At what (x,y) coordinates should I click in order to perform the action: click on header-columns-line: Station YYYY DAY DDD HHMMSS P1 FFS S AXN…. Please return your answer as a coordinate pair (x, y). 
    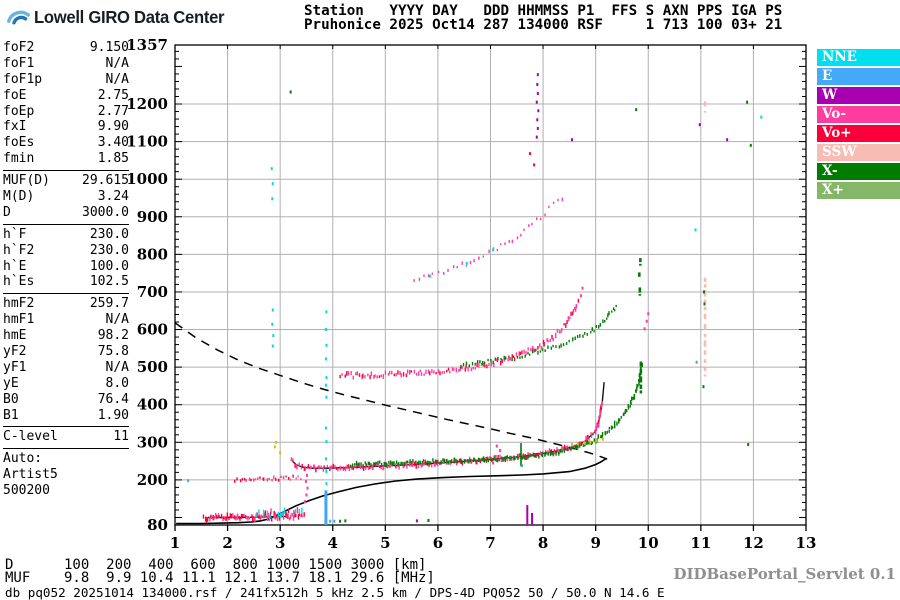
    Looking at the image, I should click on (543, 11).